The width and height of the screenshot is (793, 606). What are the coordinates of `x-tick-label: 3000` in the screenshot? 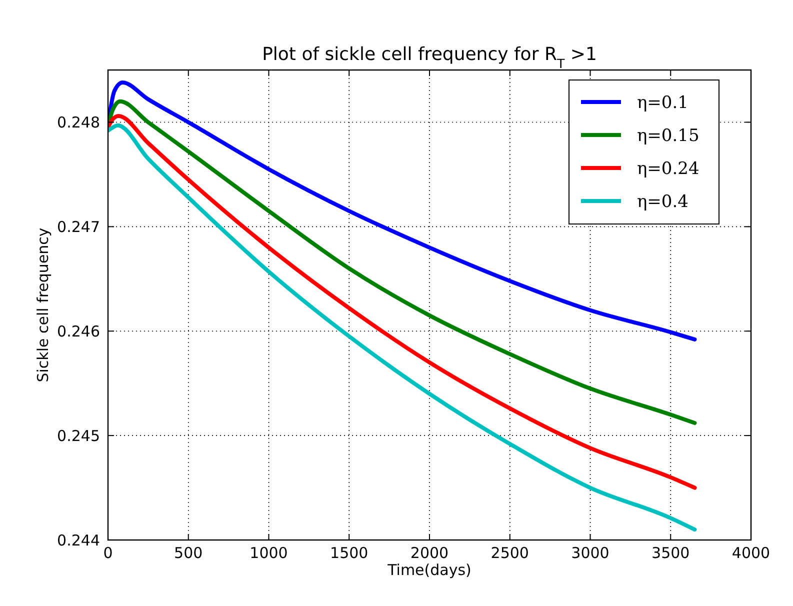 It's located at (590, 553).